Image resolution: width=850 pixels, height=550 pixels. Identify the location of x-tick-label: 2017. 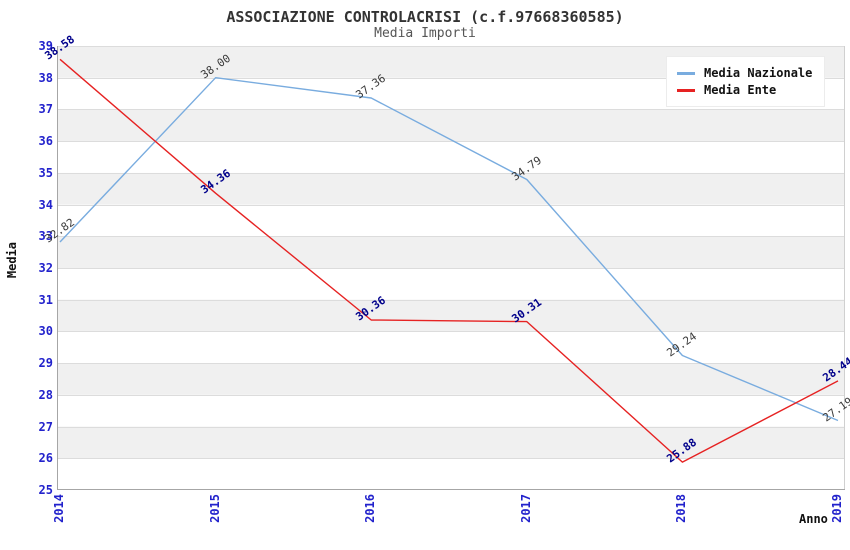
(526, 508).